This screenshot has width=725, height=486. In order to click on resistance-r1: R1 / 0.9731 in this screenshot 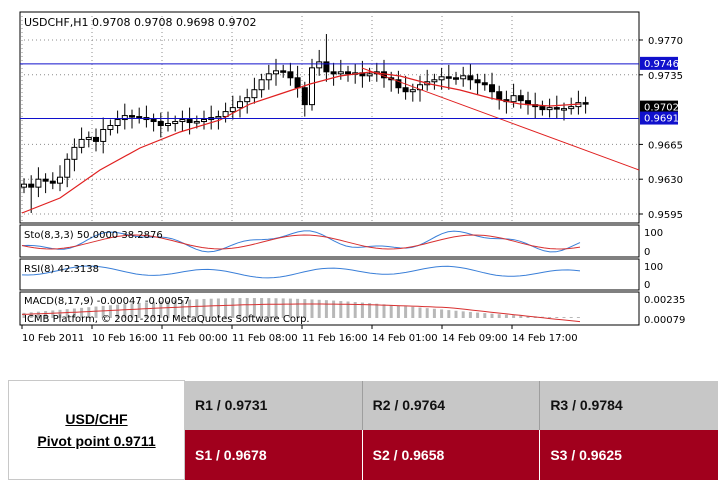, I will do `click(273, 405)`.